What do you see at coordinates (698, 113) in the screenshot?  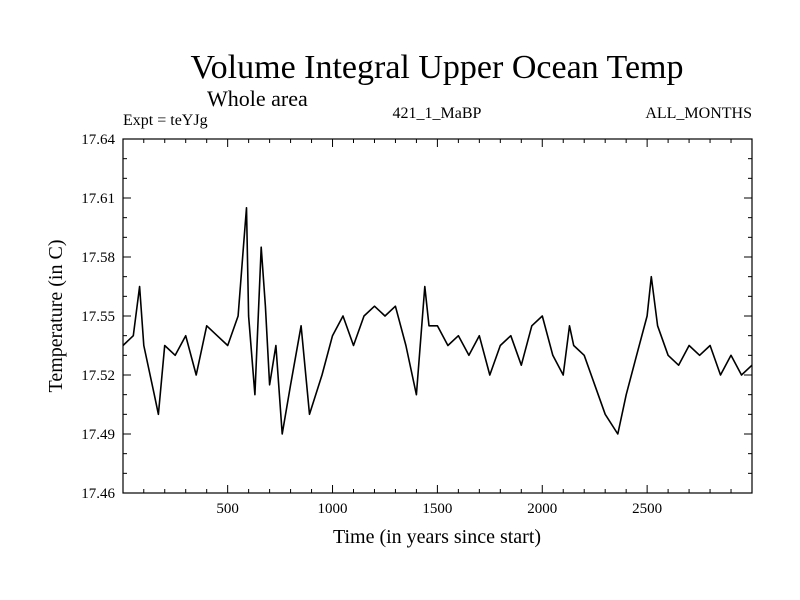 I see `months-label: ALL_MONTHS` at bounding box center [698, 113].